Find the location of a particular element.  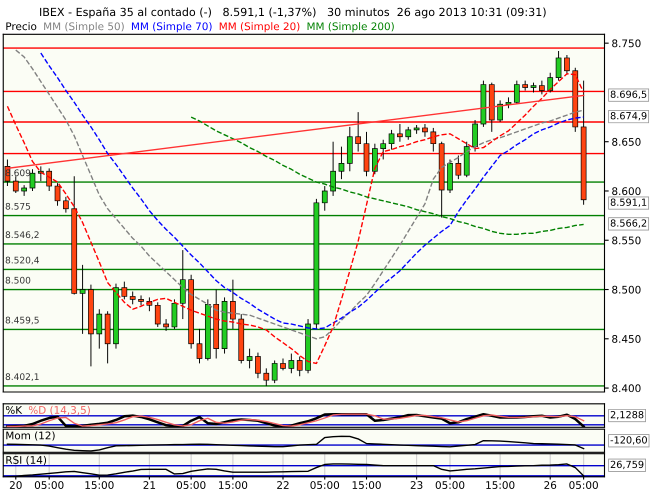

text: MM (Simple 20) is located at coordinates (260, 27).